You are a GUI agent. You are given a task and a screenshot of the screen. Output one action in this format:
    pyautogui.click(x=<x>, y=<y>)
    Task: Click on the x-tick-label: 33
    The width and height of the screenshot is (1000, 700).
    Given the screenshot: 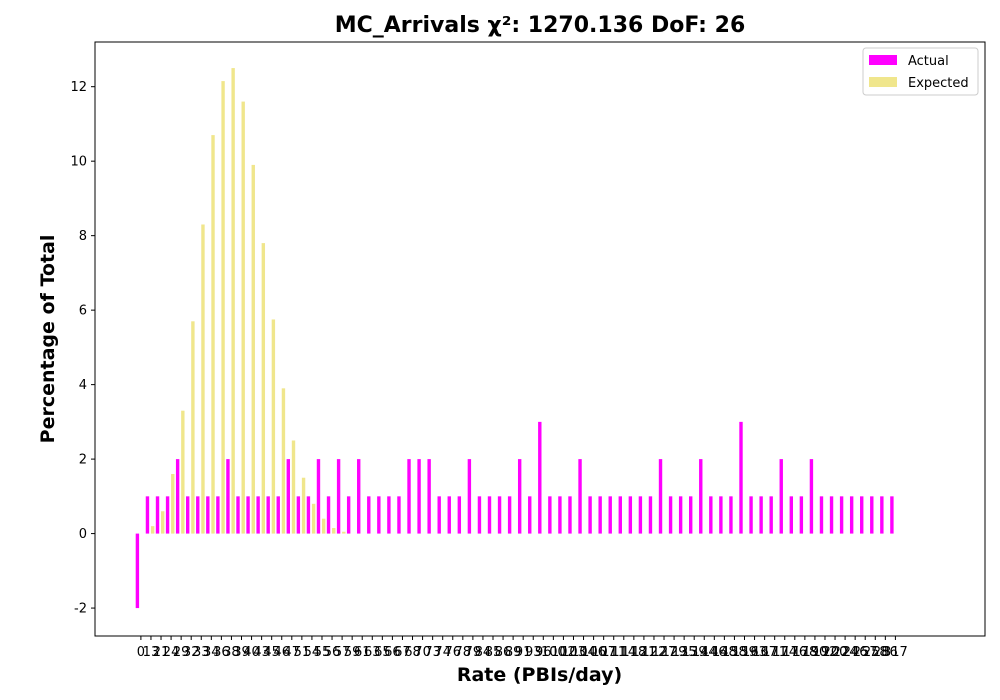 What is the action you would take?
    pyautogui.click(x=201, y=652)
    